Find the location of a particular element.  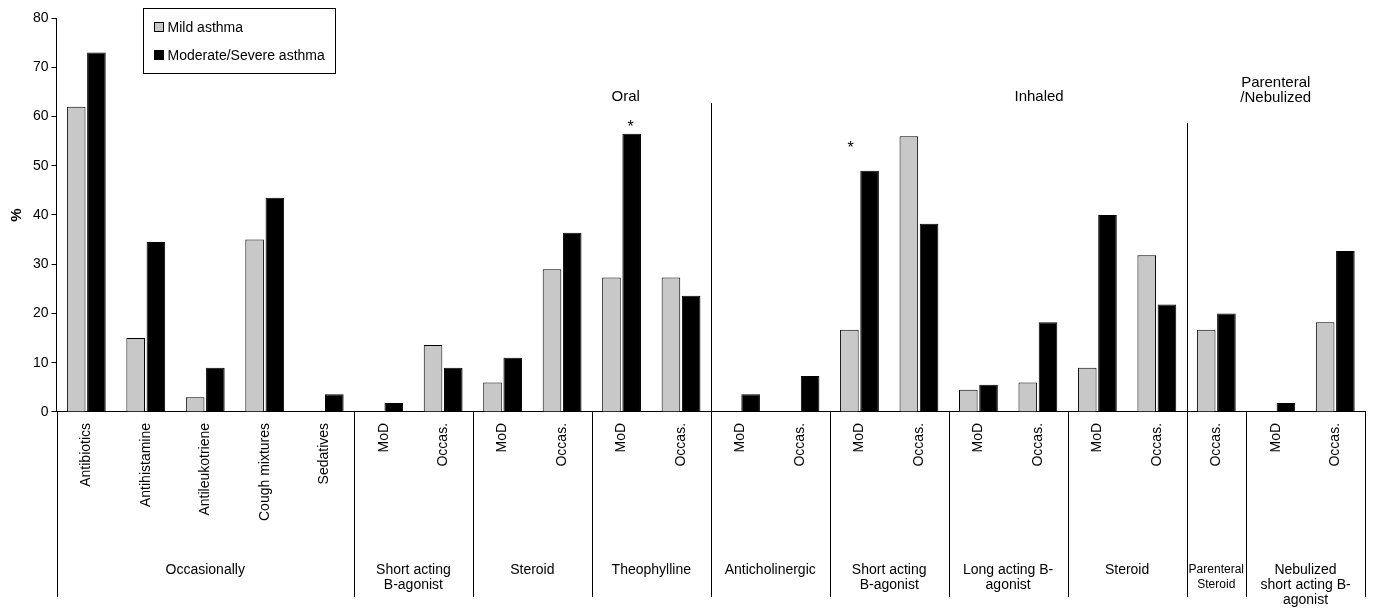

text: Theophylline is located at coordinates (651, 568).